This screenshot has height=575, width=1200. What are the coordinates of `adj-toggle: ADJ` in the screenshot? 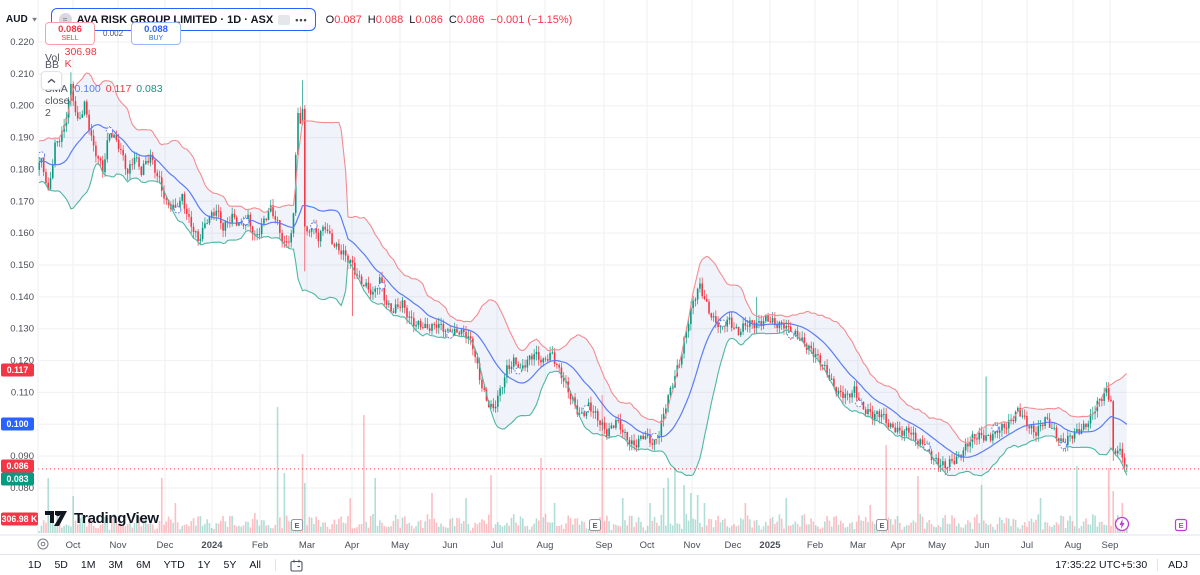 It's located at (1178, 565).